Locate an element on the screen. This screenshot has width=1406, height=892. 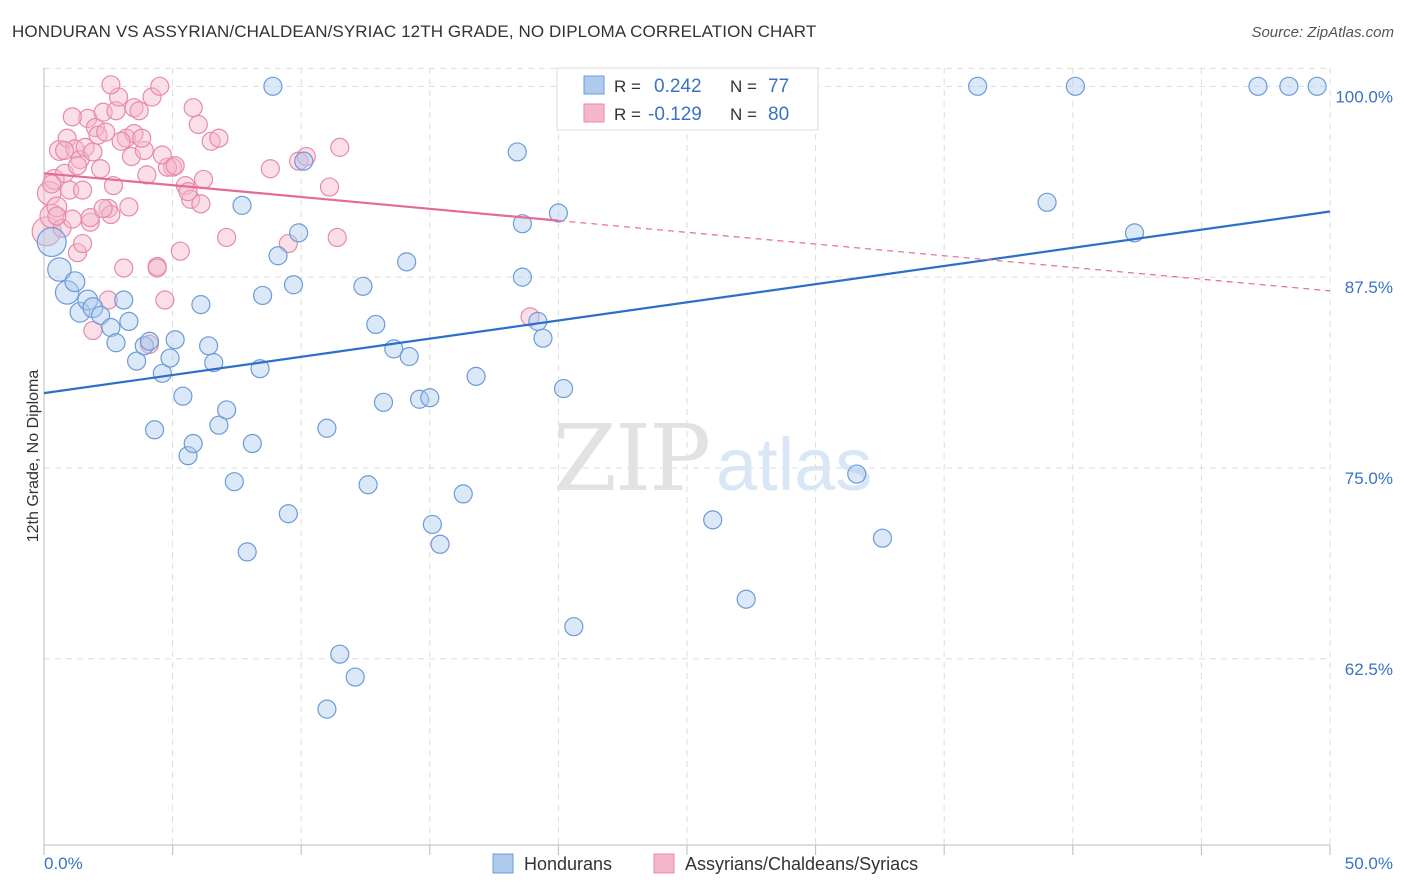
y-axis-label: 12th Grade, No Diploma is located at coordinates (33, 456).